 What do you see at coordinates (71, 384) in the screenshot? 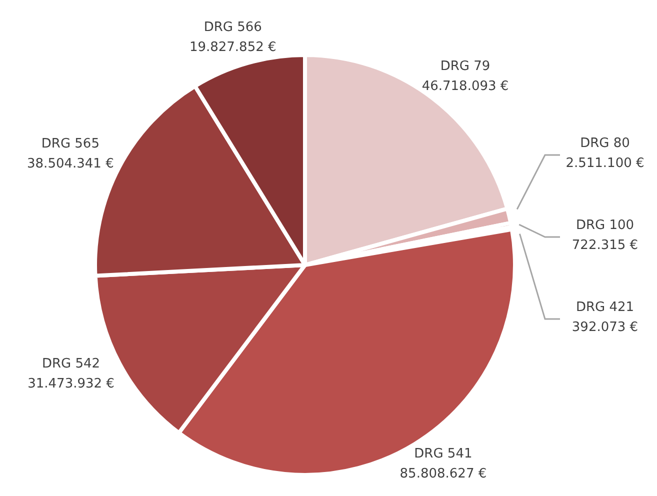
I see `data-label: 31.473.932 €` at bounding box center [71, 384].